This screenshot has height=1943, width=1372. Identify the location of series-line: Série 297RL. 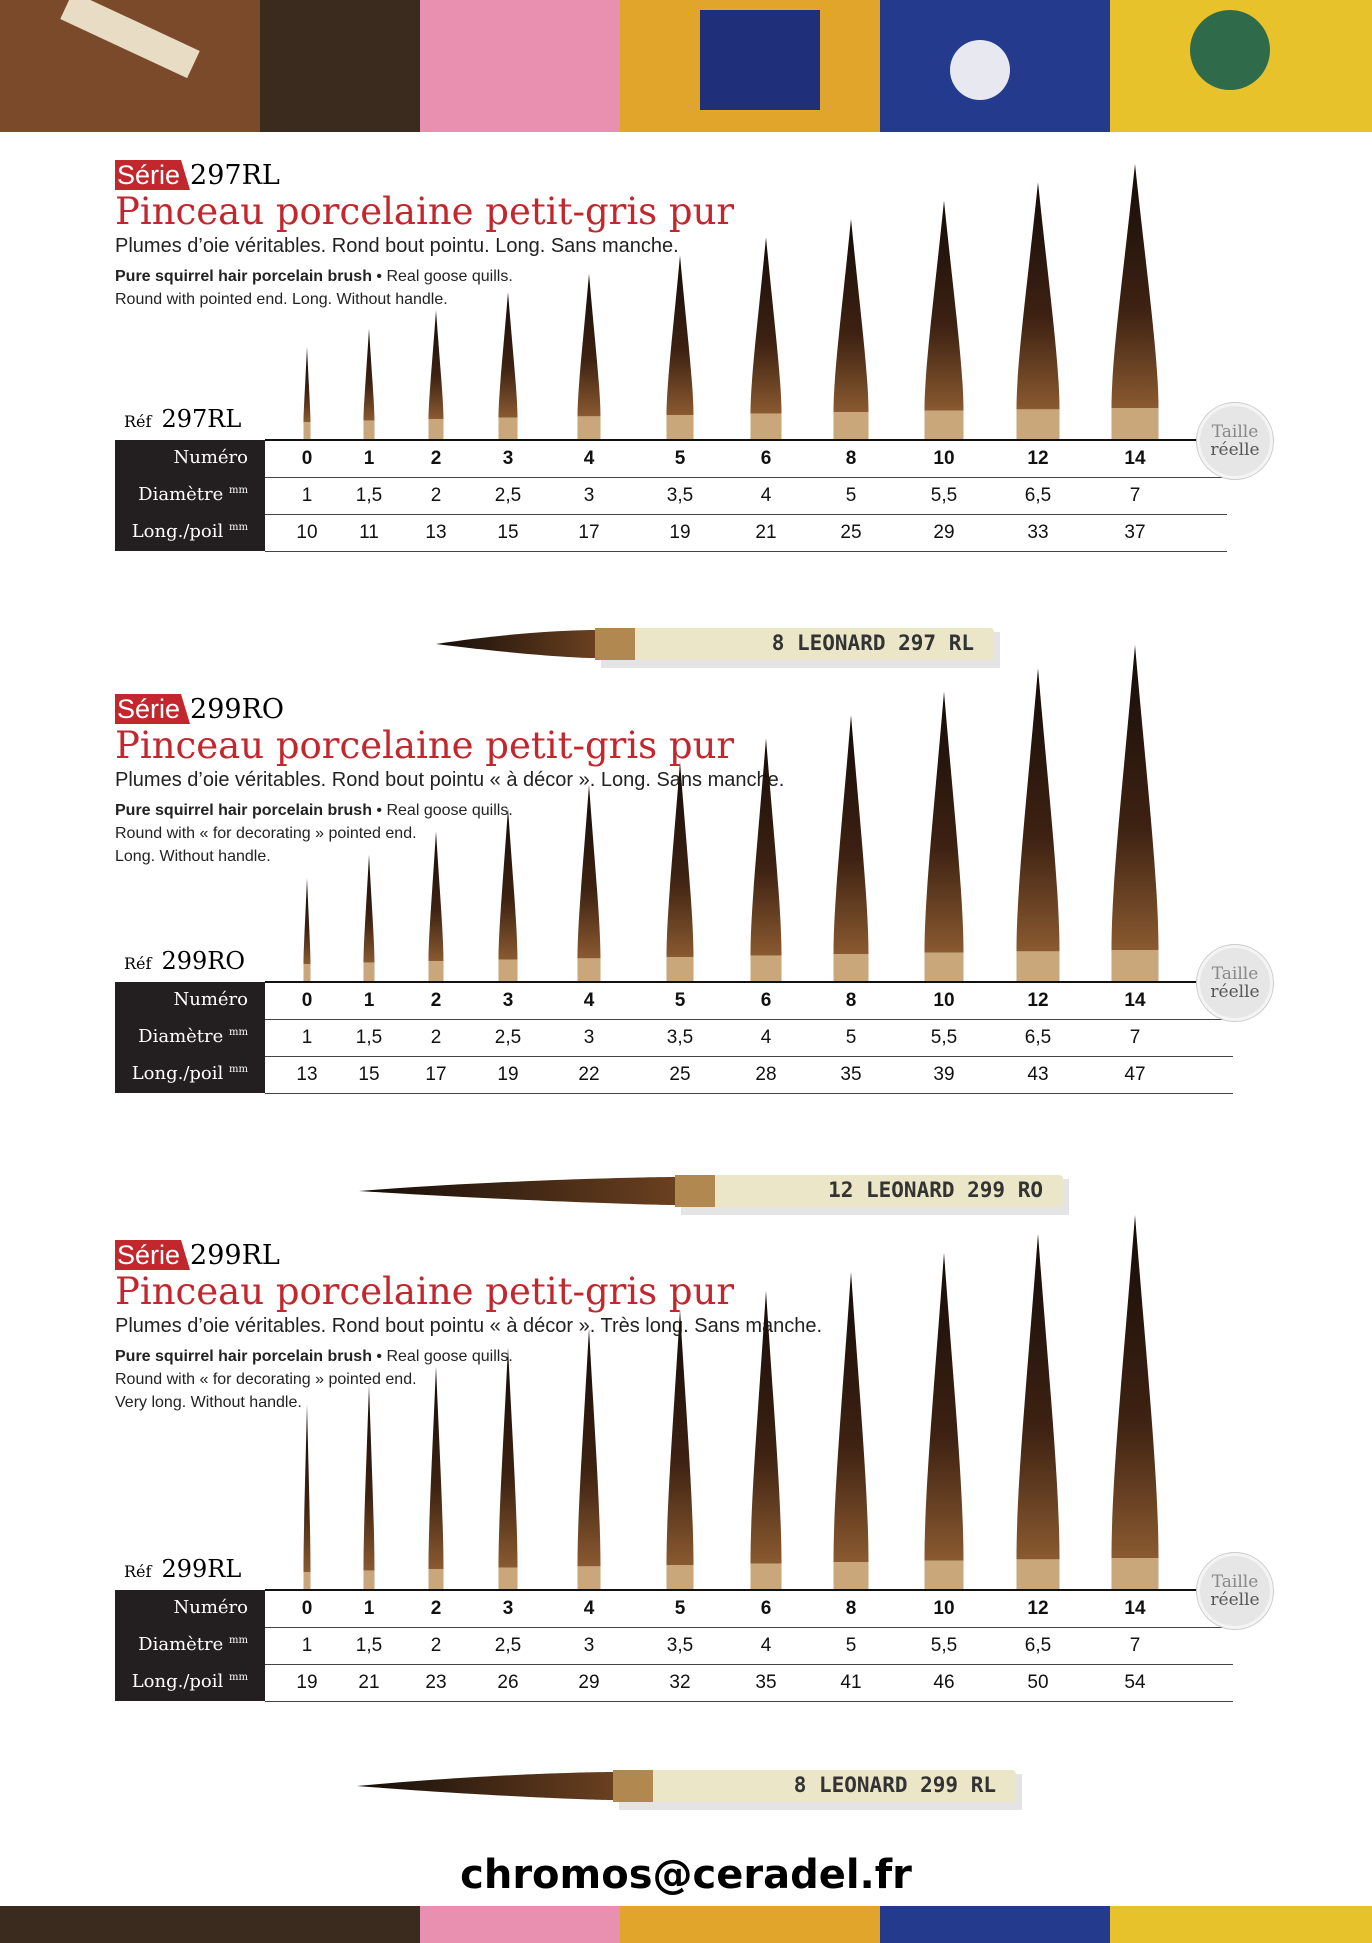
(197, 175).